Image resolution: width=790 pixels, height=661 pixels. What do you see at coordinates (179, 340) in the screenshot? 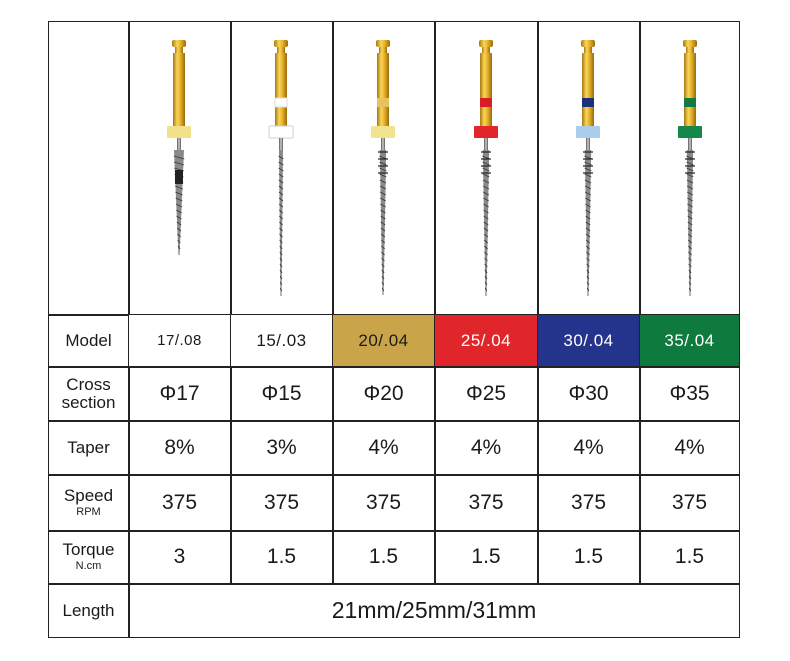
I see `cell-model: 17/.08` at bounding box center [179, 340].